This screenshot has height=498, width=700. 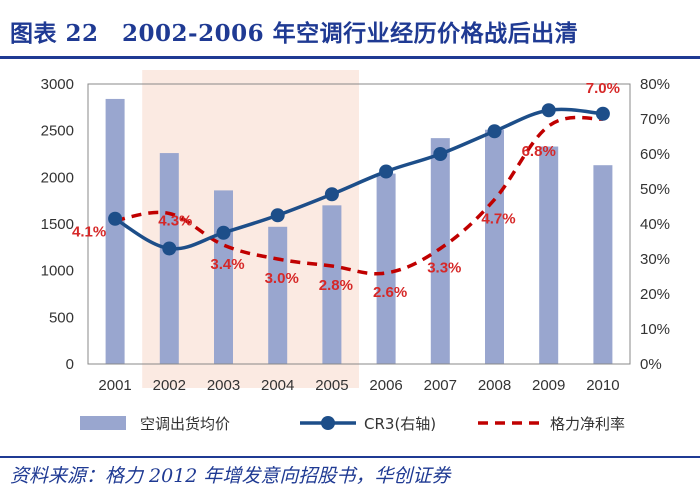 I want to click on left-tick-label: 3000, so click(x=57, y=84).